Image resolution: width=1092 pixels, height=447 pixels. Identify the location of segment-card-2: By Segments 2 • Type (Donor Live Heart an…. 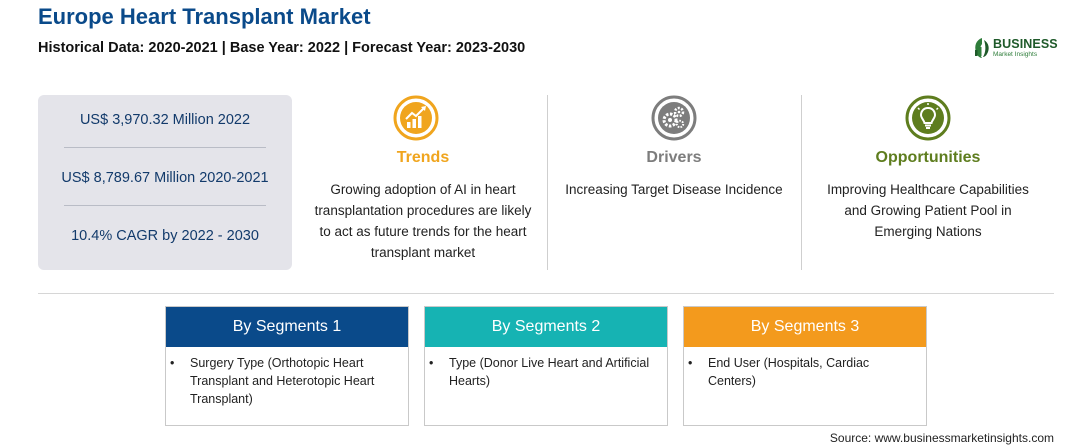
(546, 366).